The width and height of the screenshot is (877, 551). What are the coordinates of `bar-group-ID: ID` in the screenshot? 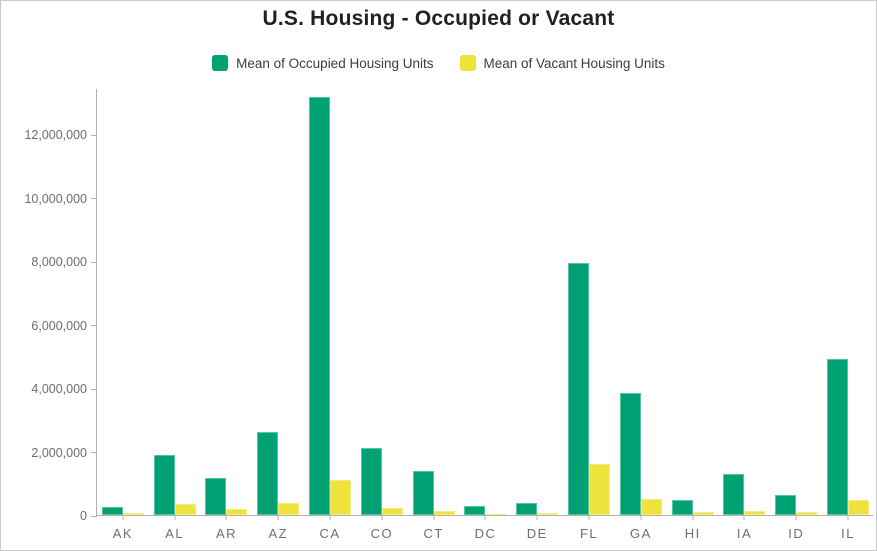 It's located at (796, 315).